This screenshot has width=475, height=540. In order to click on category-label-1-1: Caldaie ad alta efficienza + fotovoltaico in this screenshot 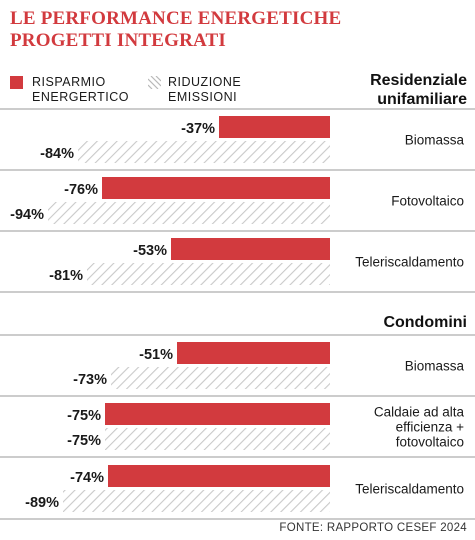, I will do `click(419, 427)`.